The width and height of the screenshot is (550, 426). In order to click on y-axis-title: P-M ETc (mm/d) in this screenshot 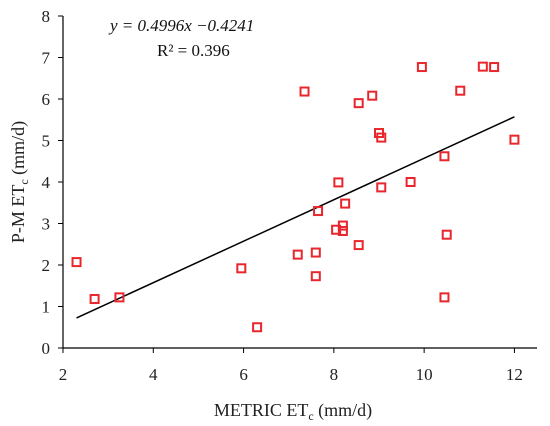, I will do `click(19, 182)`.